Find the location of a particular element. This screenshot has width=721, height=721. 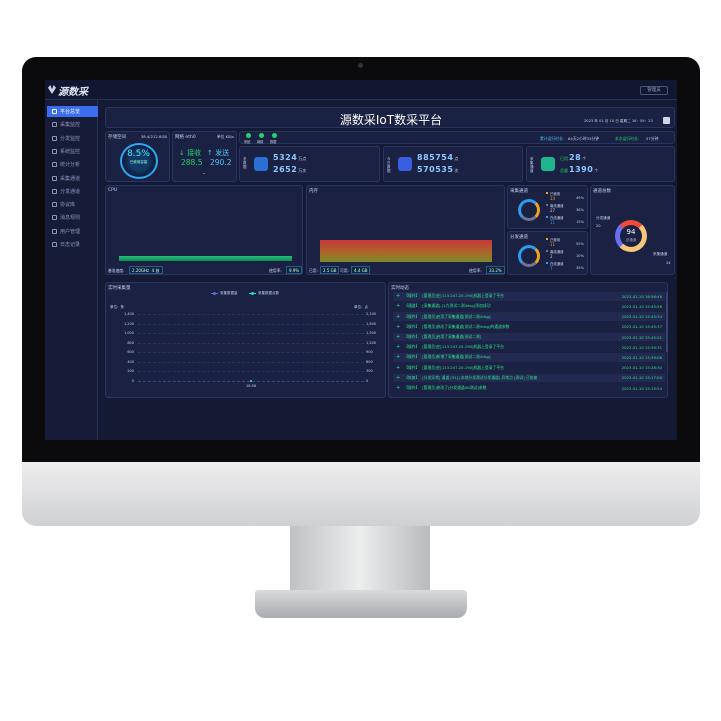

legend-count: 14 is located at coordinates (553, 198).